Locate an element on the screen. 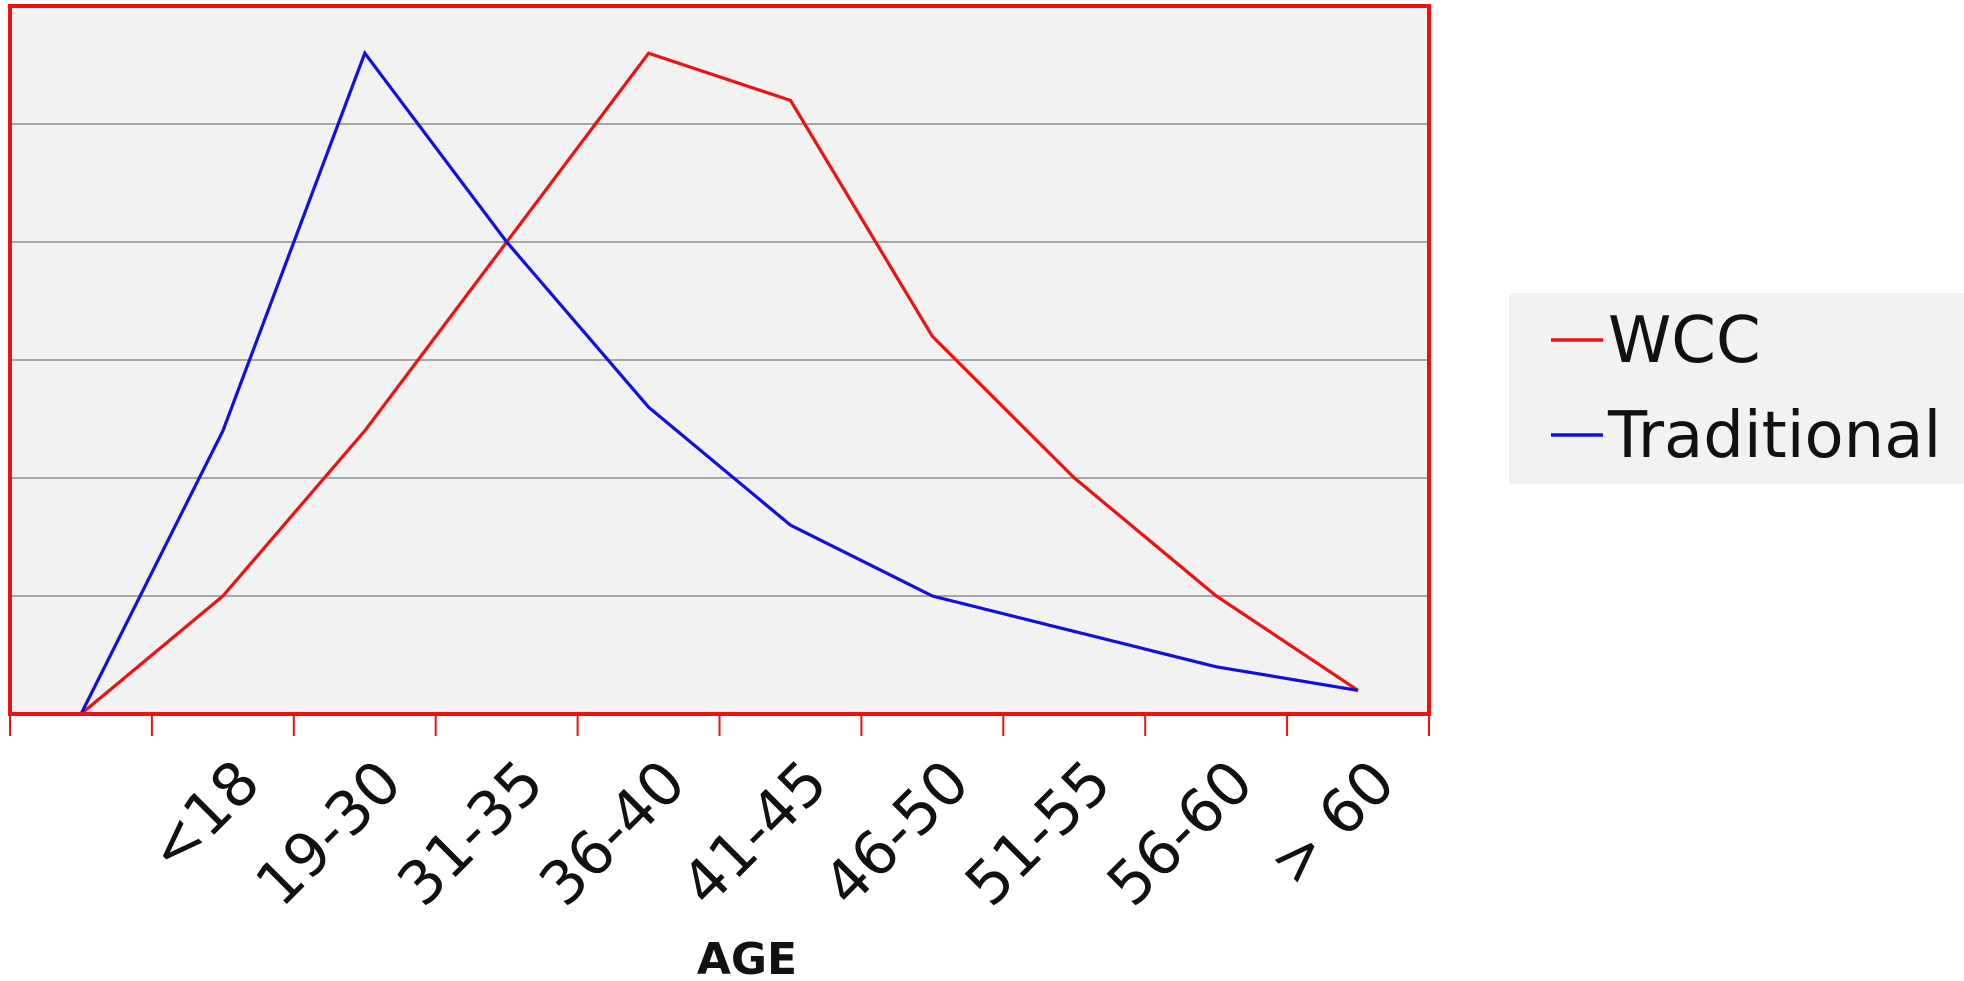 The height and width of the screenshot is (981, 1964). x-axis-ticks is located at coordinates (719, 725).